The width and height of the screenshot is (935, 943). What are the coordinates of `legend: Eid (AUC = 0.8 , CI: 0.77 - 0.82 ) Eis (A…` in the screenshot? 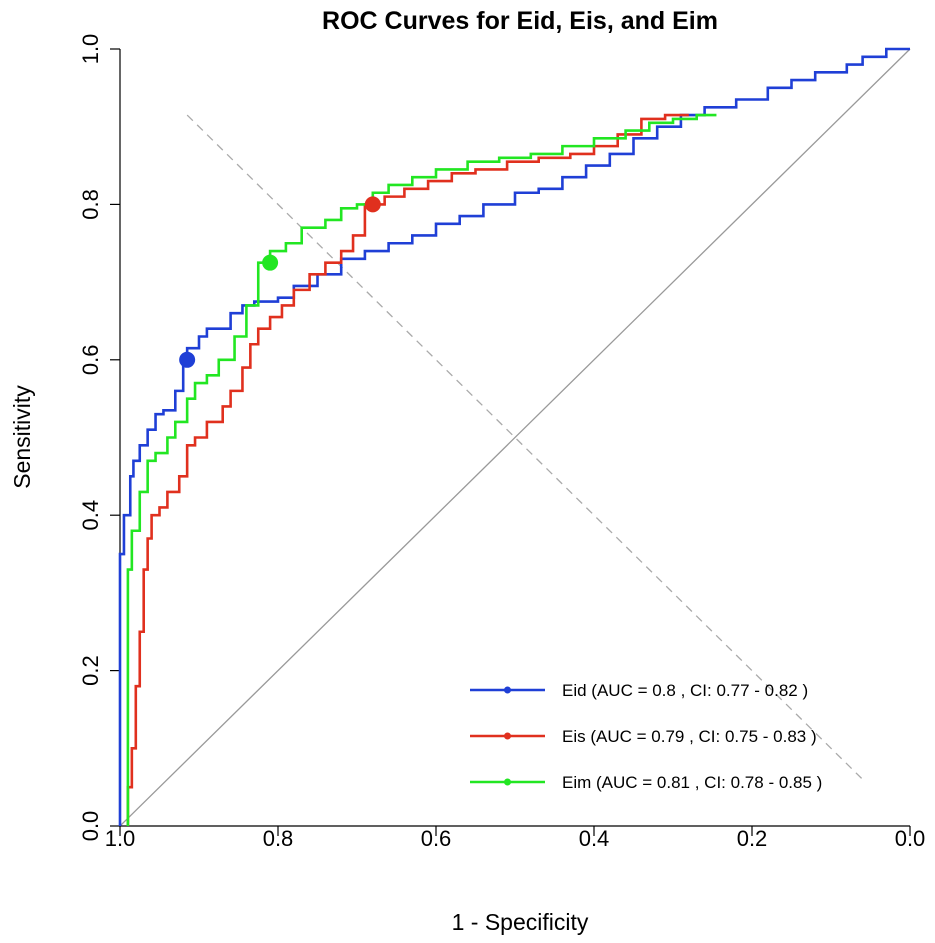 It's located at (646, 736).